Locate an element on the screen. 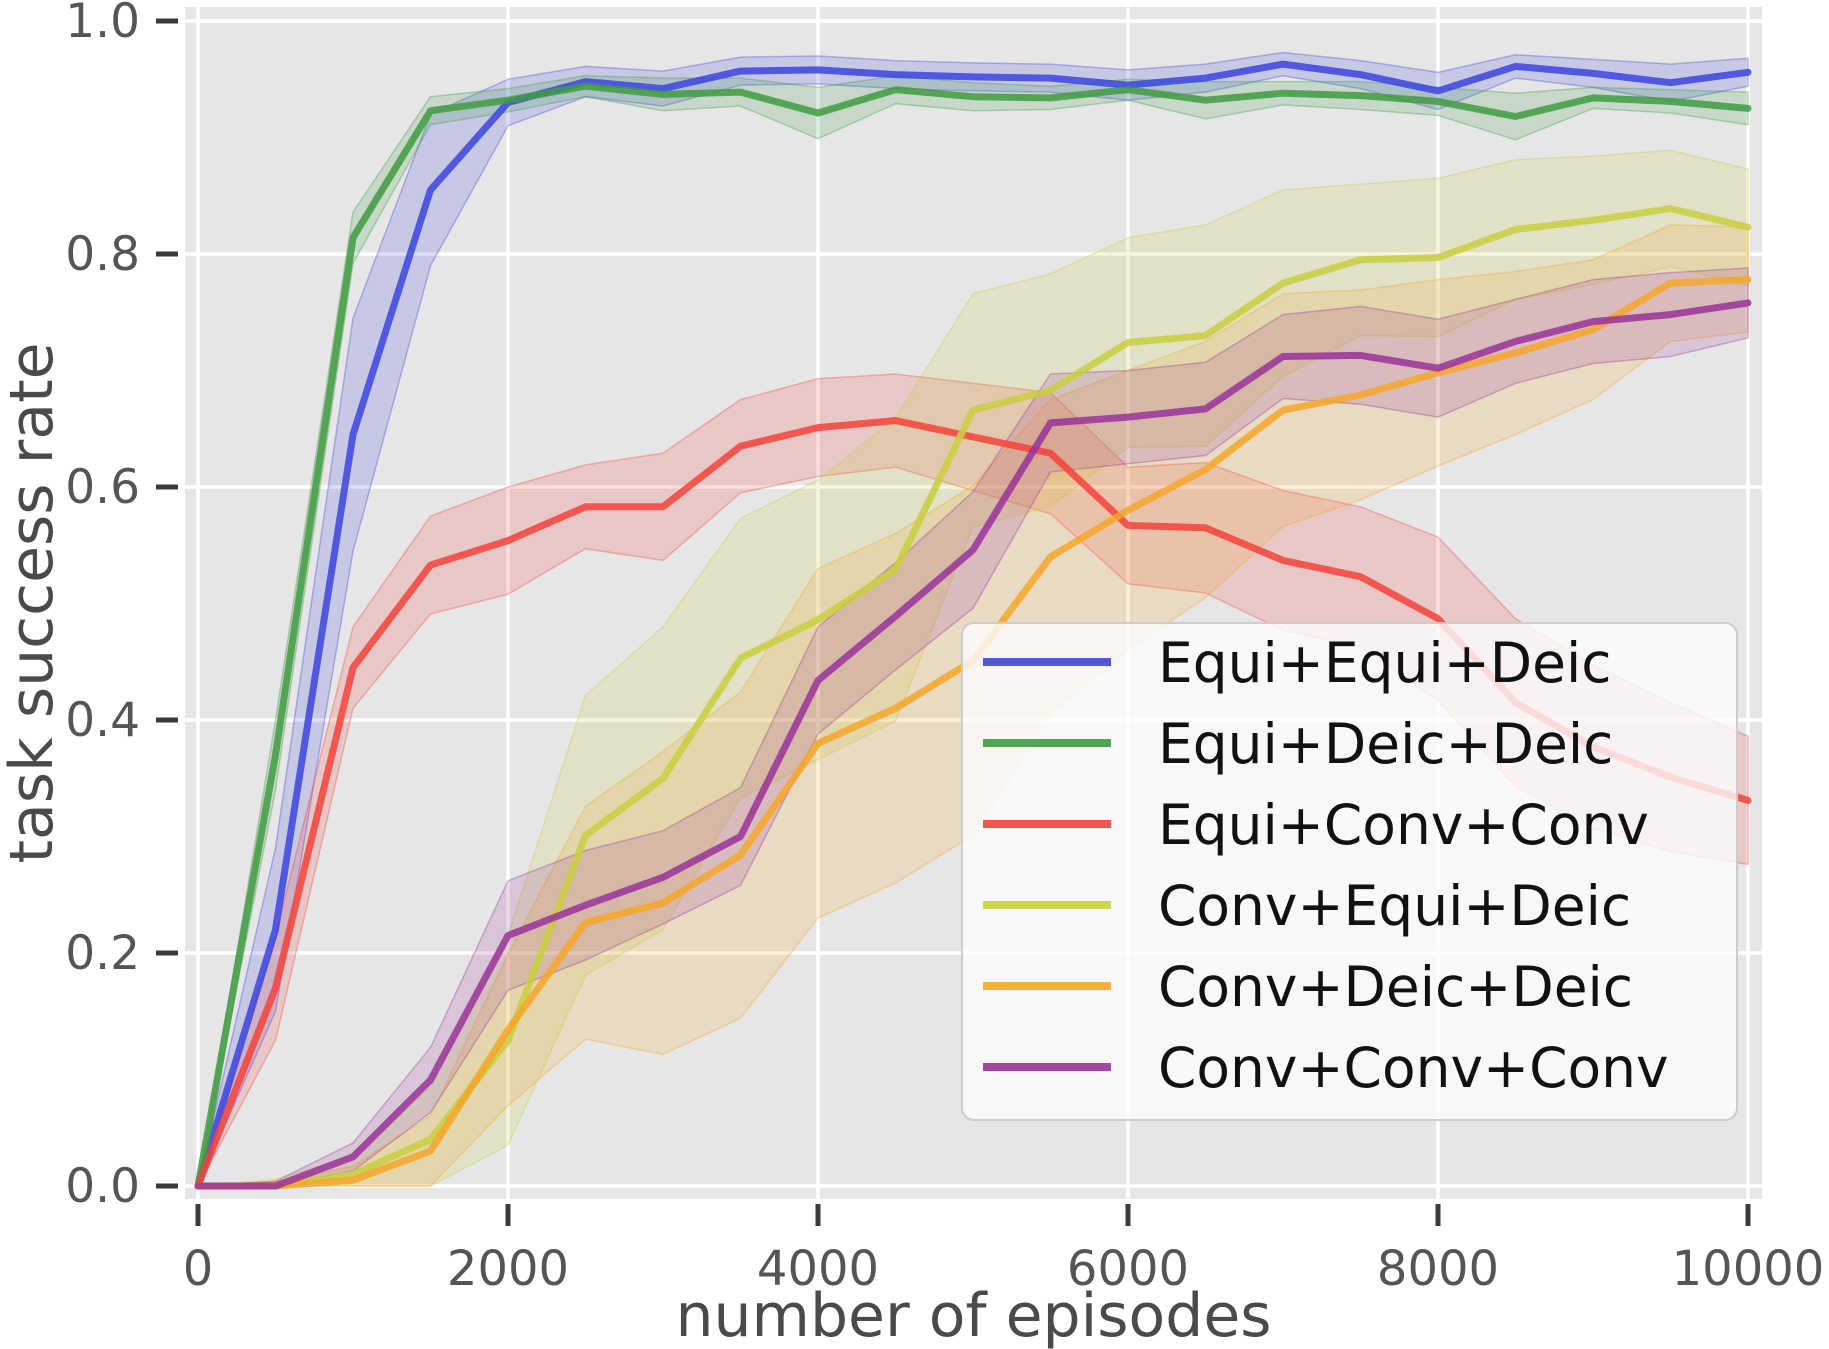 Image resolution: width=1829 pixels, height=1349 pixels. x-tick-label-6000: 6000 is located at coordinates (1128, 1269).